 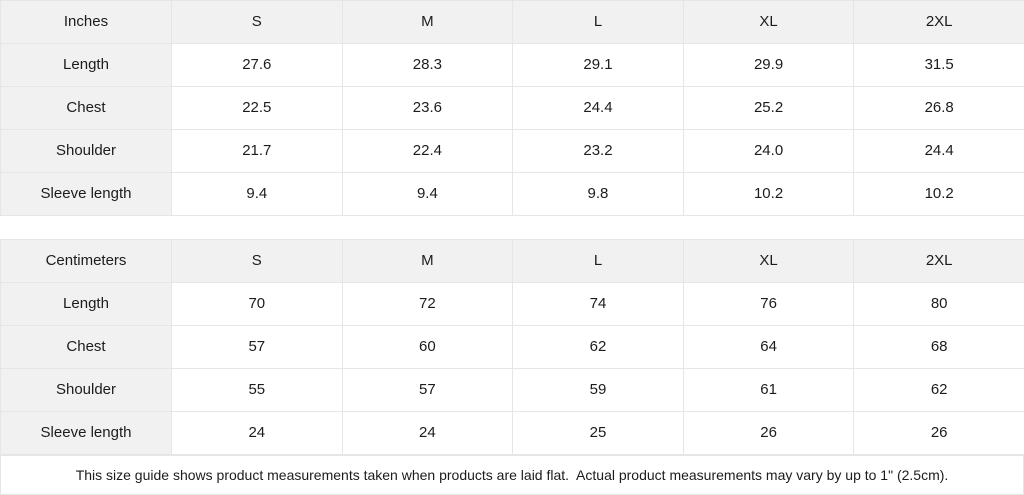 I want to click on table-row: Sleeve length 9.4 9.4 9.8 10.2 10.2, so click(x=512, y=194).